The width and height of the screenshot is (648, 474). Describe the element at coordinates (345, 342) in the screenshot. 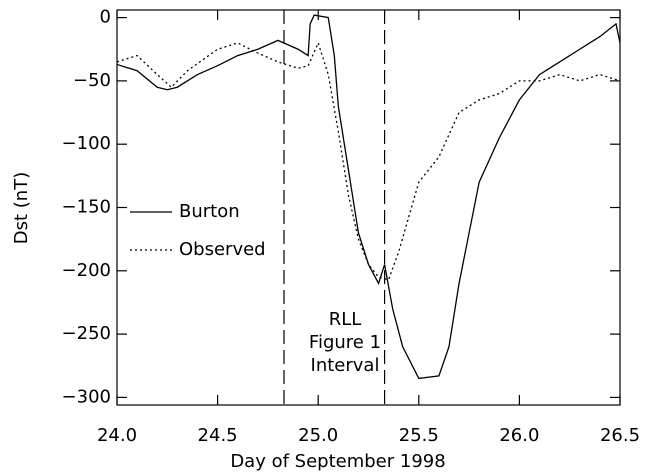

I see `annotation: Figure 1` at that location.